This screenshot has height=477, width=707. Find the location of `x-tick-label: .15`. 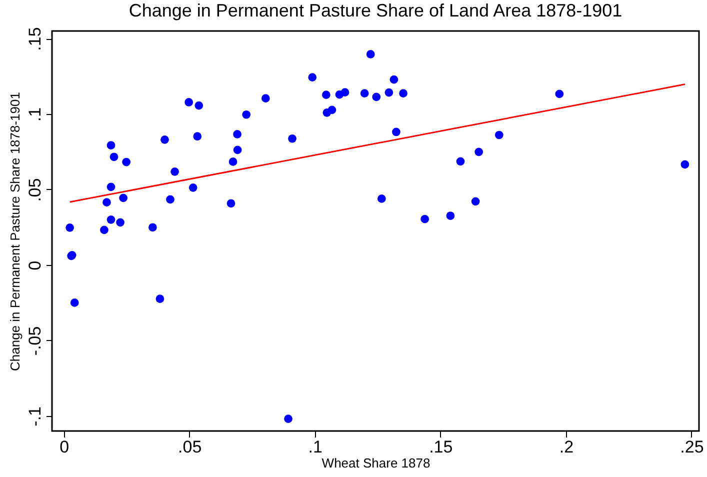

x-tick-label: .15 is located at coordinates (441, 447).